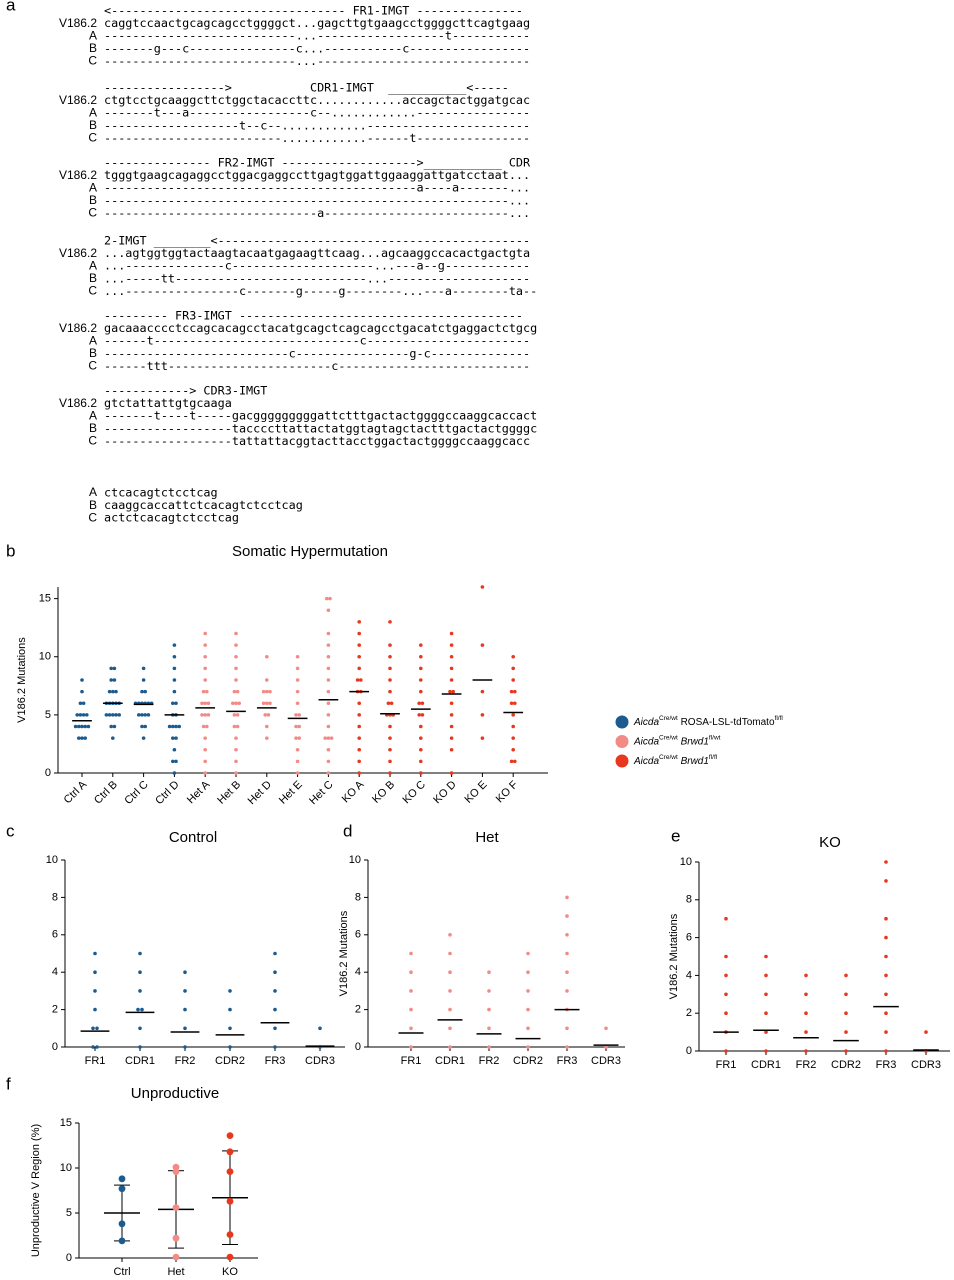 This screenshot has height=1280, width=954. Describe the element at coordinates (260, 793) in the screenshot. I see `x-tick-label: Het D` at that location.